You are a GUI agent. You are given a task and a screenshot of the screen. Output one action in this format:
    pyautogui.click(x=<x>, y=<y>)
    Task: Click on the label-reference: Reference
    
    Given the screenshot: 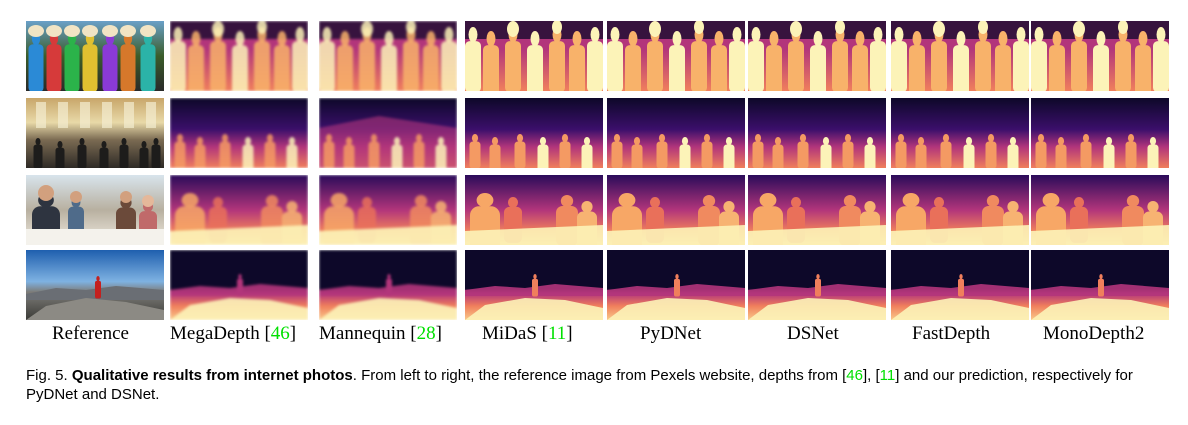 What is the action you would take?
    pyautogui.click(x=90, y=333)
    